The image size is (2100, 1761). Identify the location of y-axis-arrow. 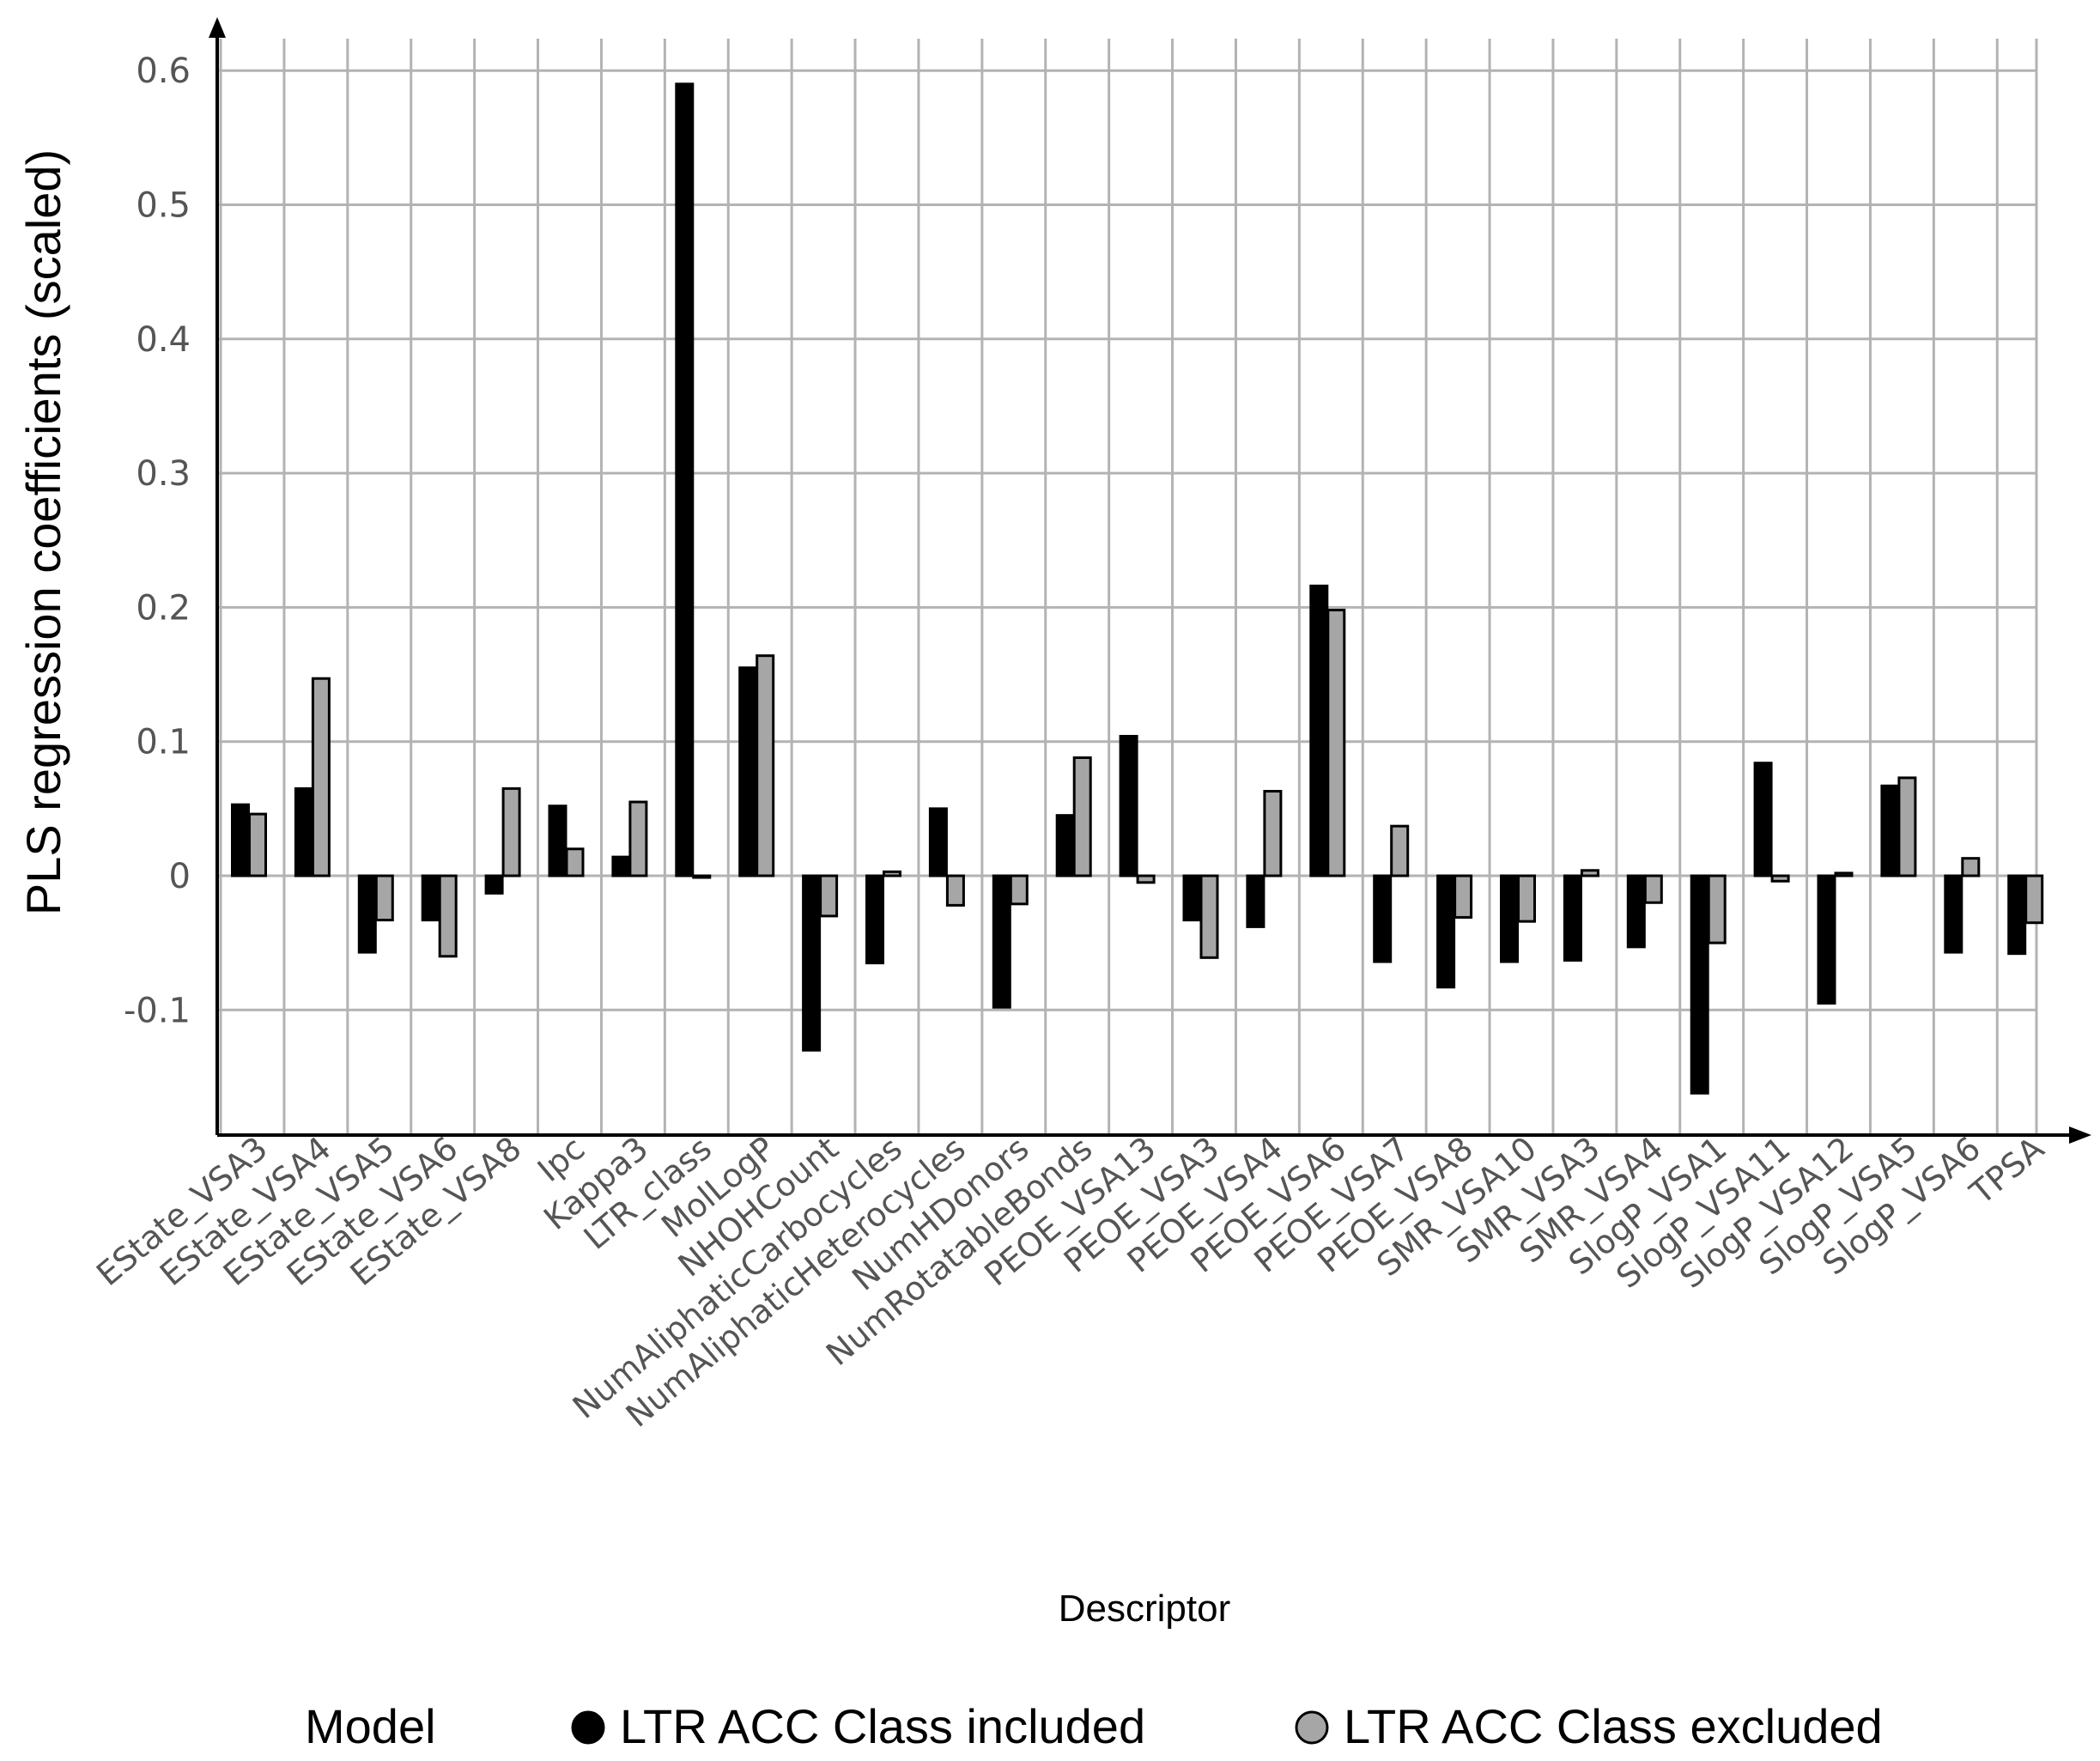
(217, 27).